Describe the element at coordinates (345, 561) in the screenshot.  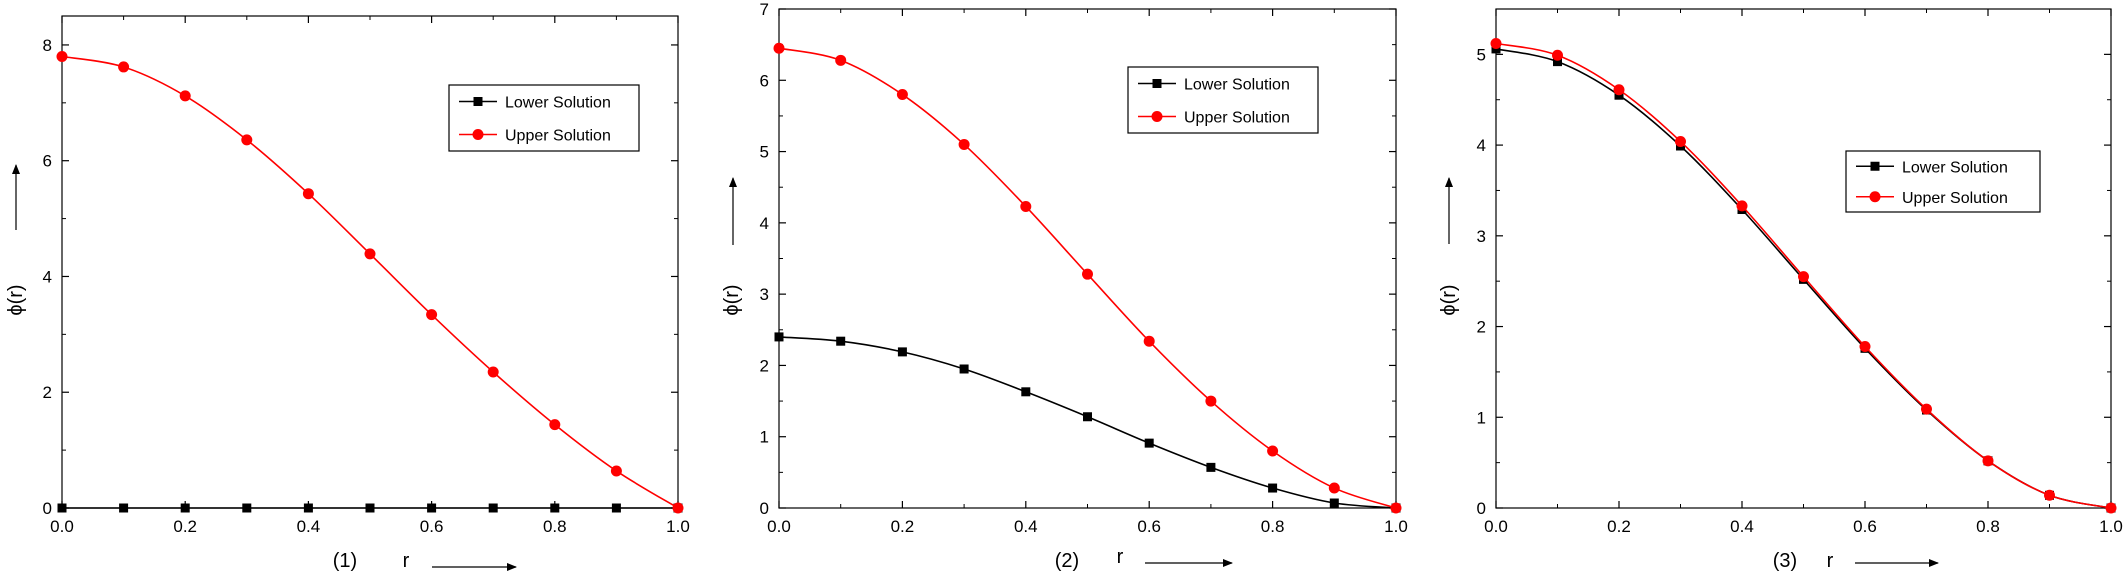
I see `panel-label: (1)` at that location.